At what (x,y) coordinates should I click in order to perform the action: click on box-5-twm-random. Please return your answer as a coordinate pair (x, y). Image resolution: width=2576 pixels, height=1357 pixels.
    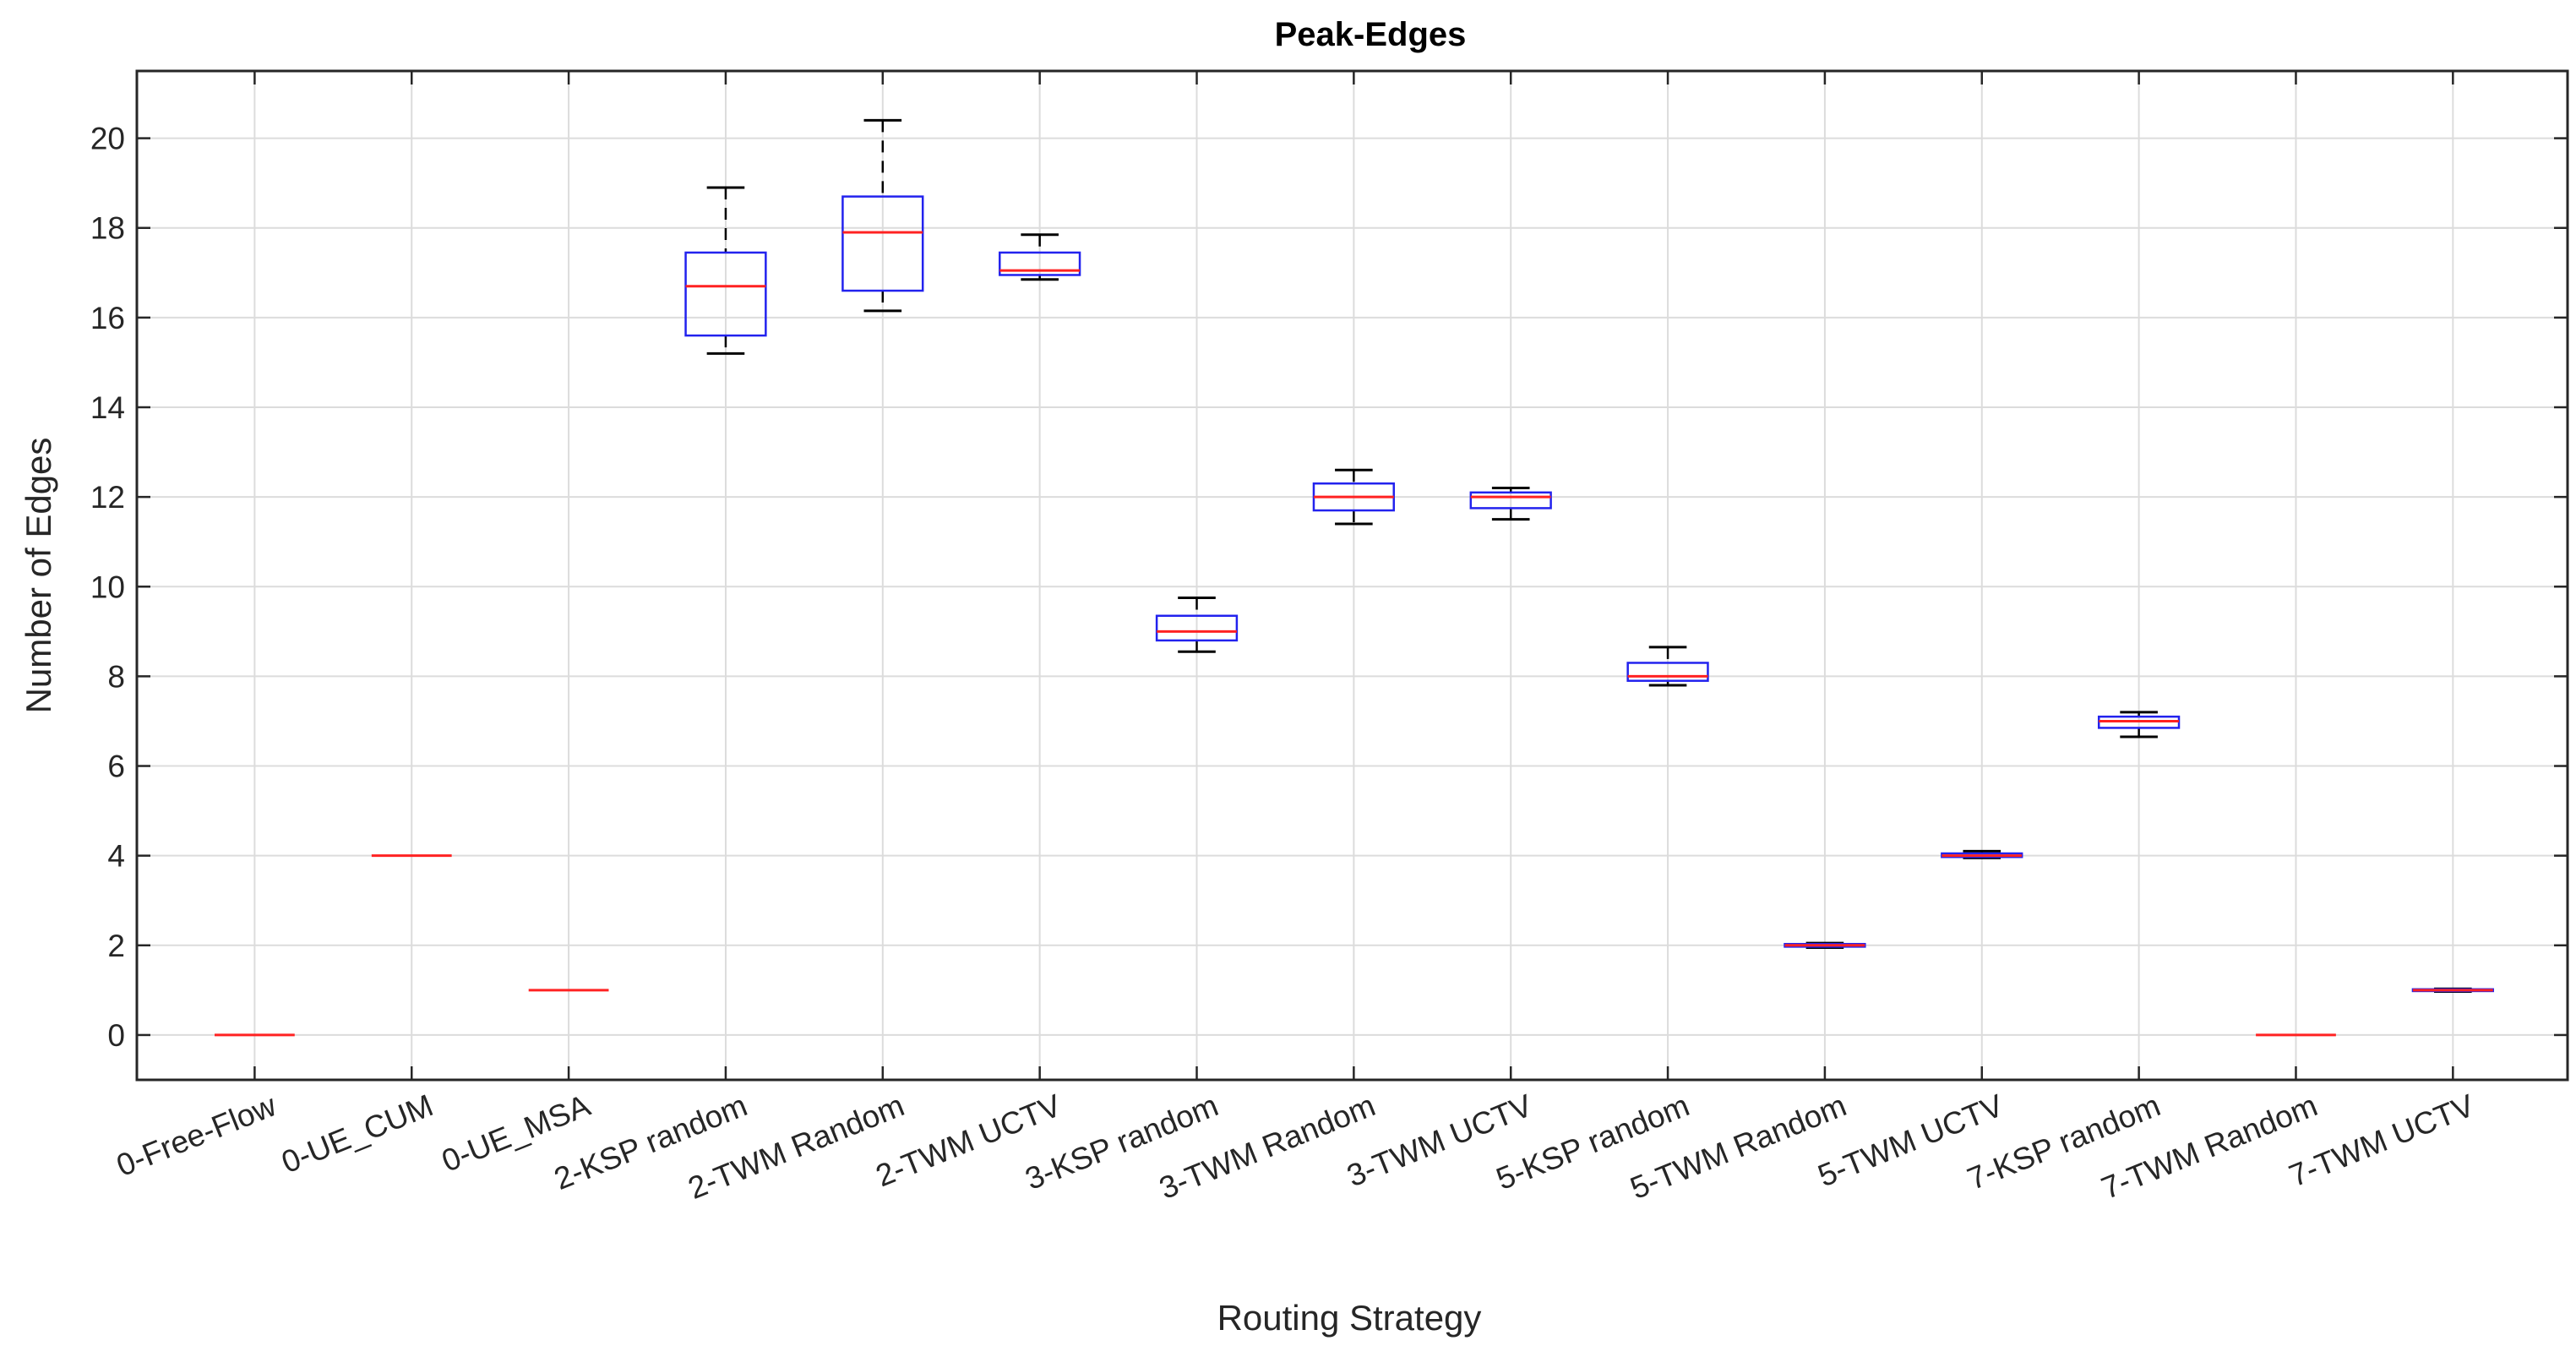
    Looking at the image, I should click on (1825, 945).